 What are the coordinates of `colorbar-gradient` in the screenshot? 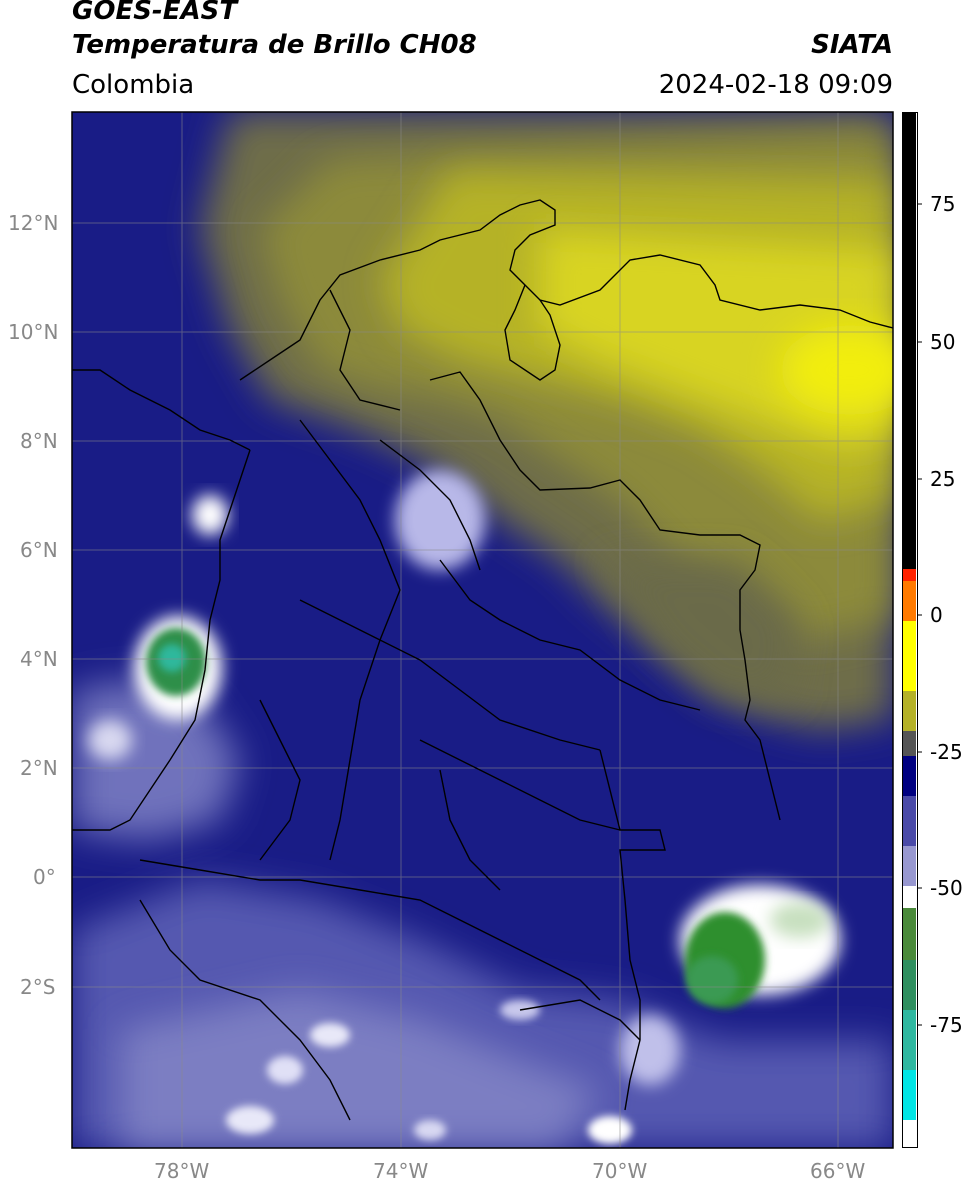 It's located at (909, 630).